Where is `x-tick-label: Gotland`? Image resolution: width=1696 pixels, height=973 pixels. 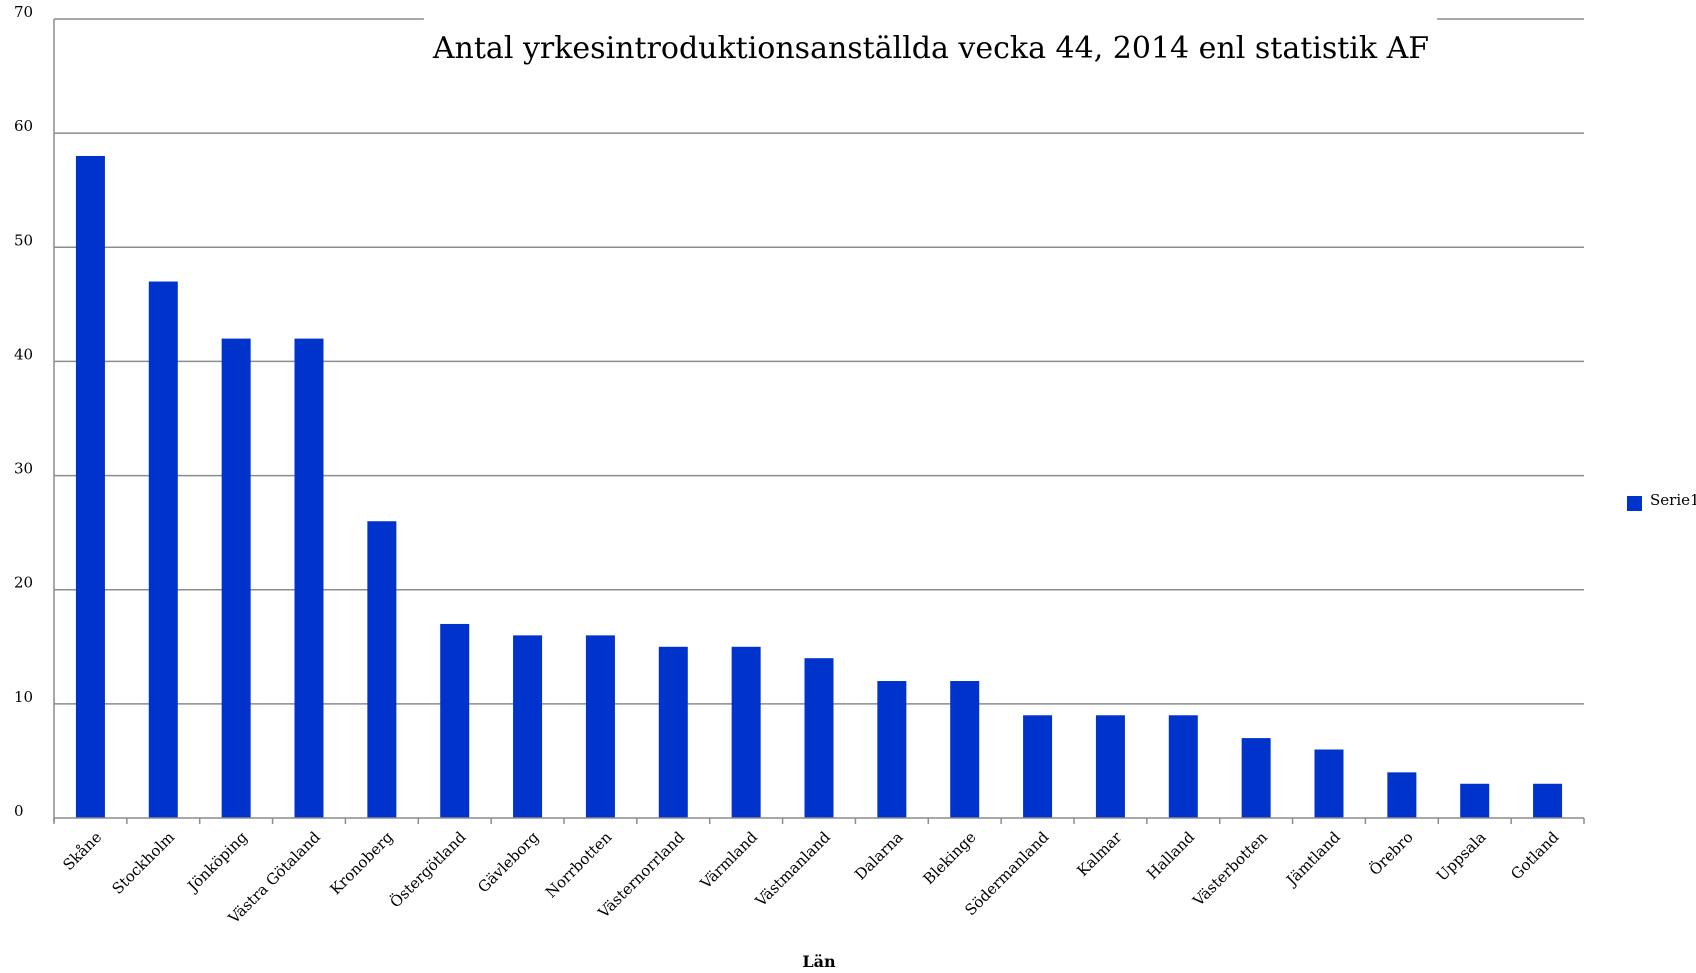 x-tick-label: Gotland is located at coordinates (1534, 855).